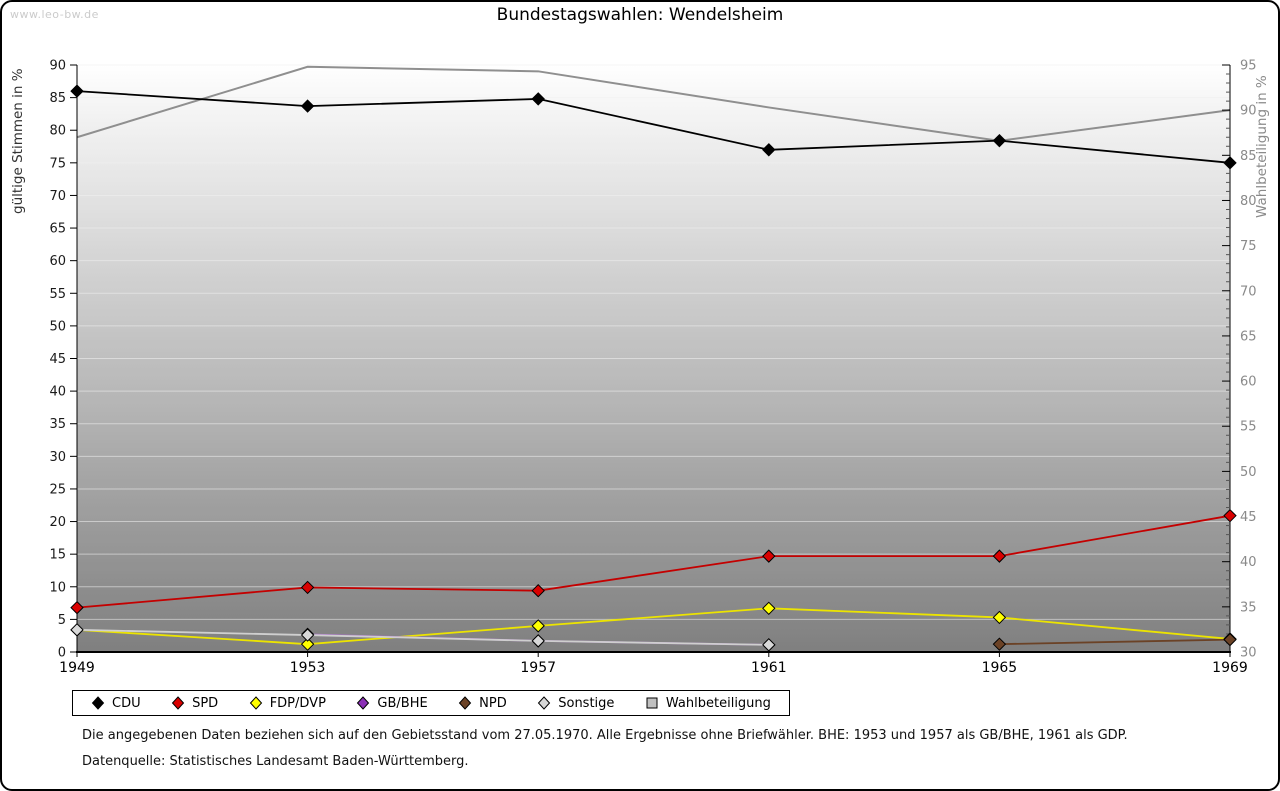 This screenshot has width=1280, height=791. I want to click on left-tick-label: 55, so click(57, 294).